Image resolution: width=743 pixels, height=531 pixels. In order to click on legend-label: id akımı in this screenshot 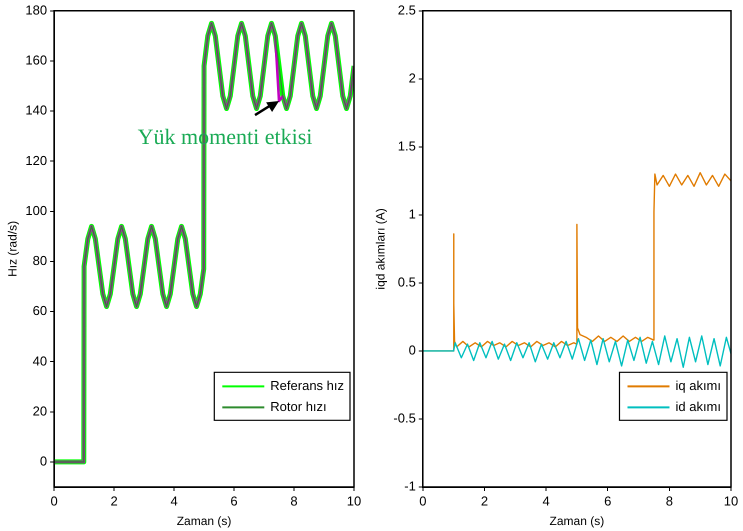, I will do `click(698, 406)`.